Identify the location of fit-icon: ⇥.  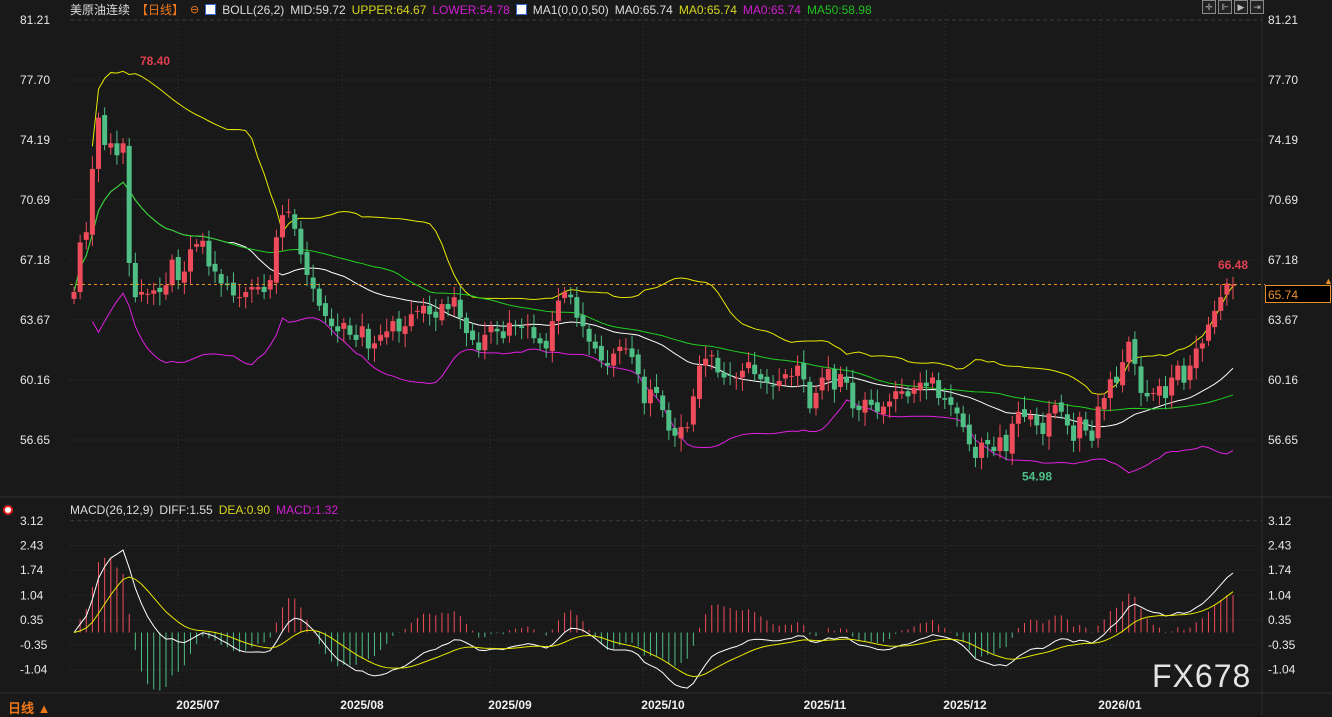
(1257, 7).